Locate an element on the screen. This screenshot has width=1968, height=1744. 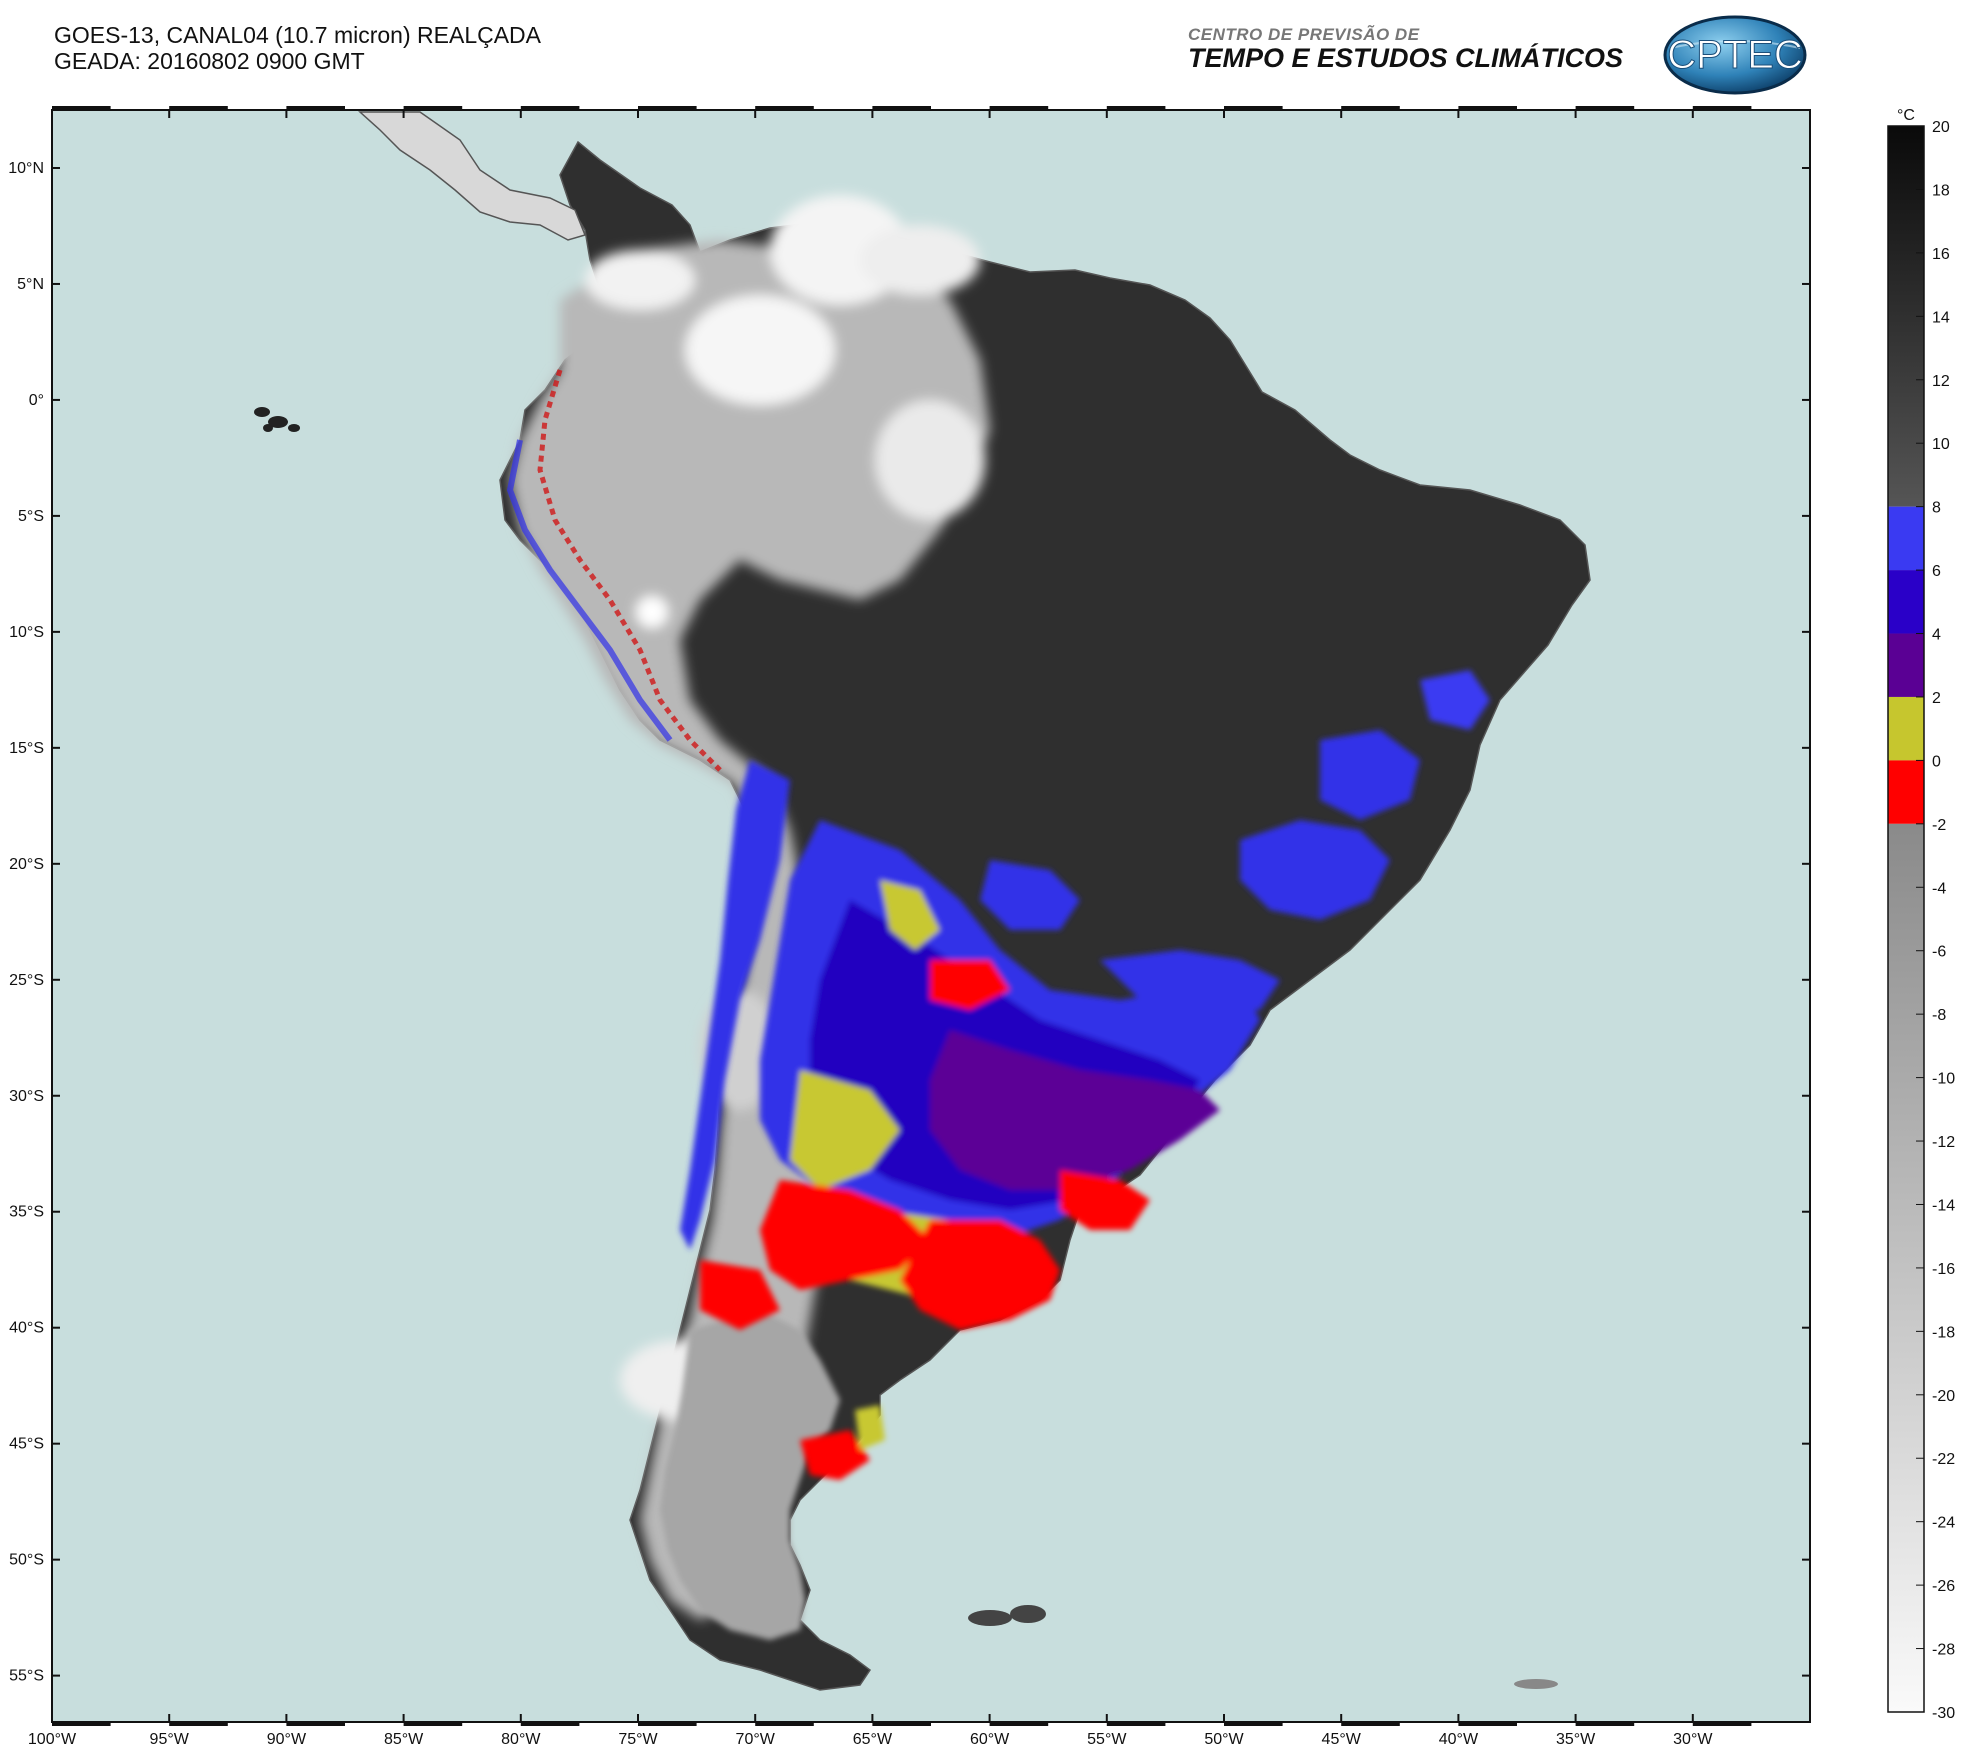
colorbar-tick-label: -10 is located at coordinates (1943, 1079).